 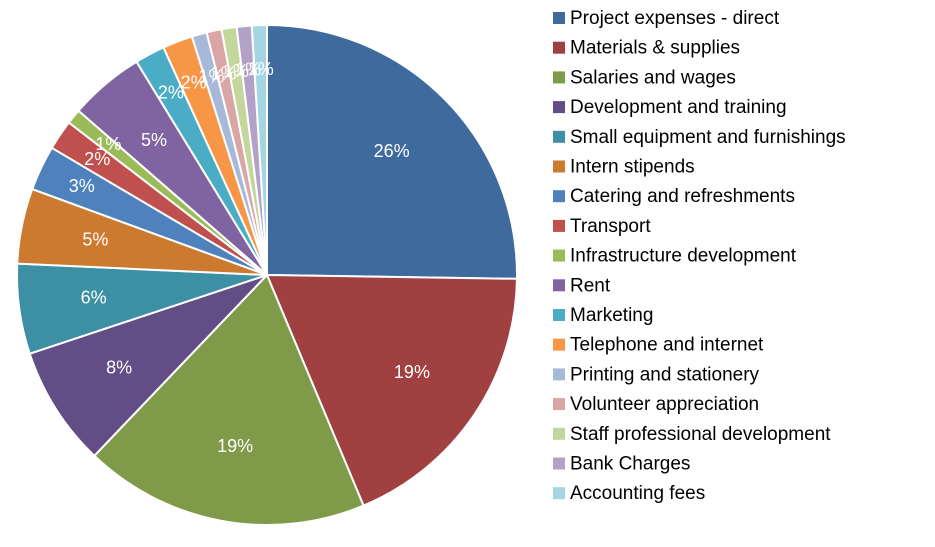 What do you see at coordinates (119, 367) in the screenshot?
I see `data-label: 8%` at bounding box center [119, 367].